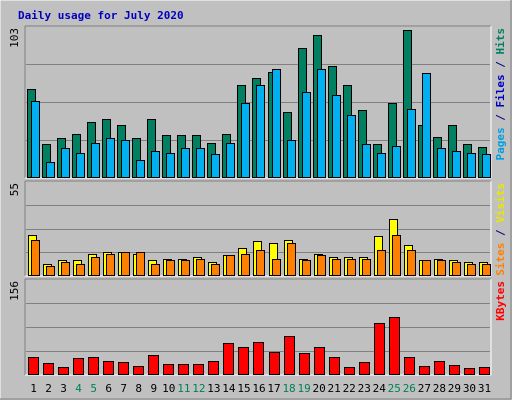  I want to click on side-label-kbytes: KBytes, so click(500, 301).